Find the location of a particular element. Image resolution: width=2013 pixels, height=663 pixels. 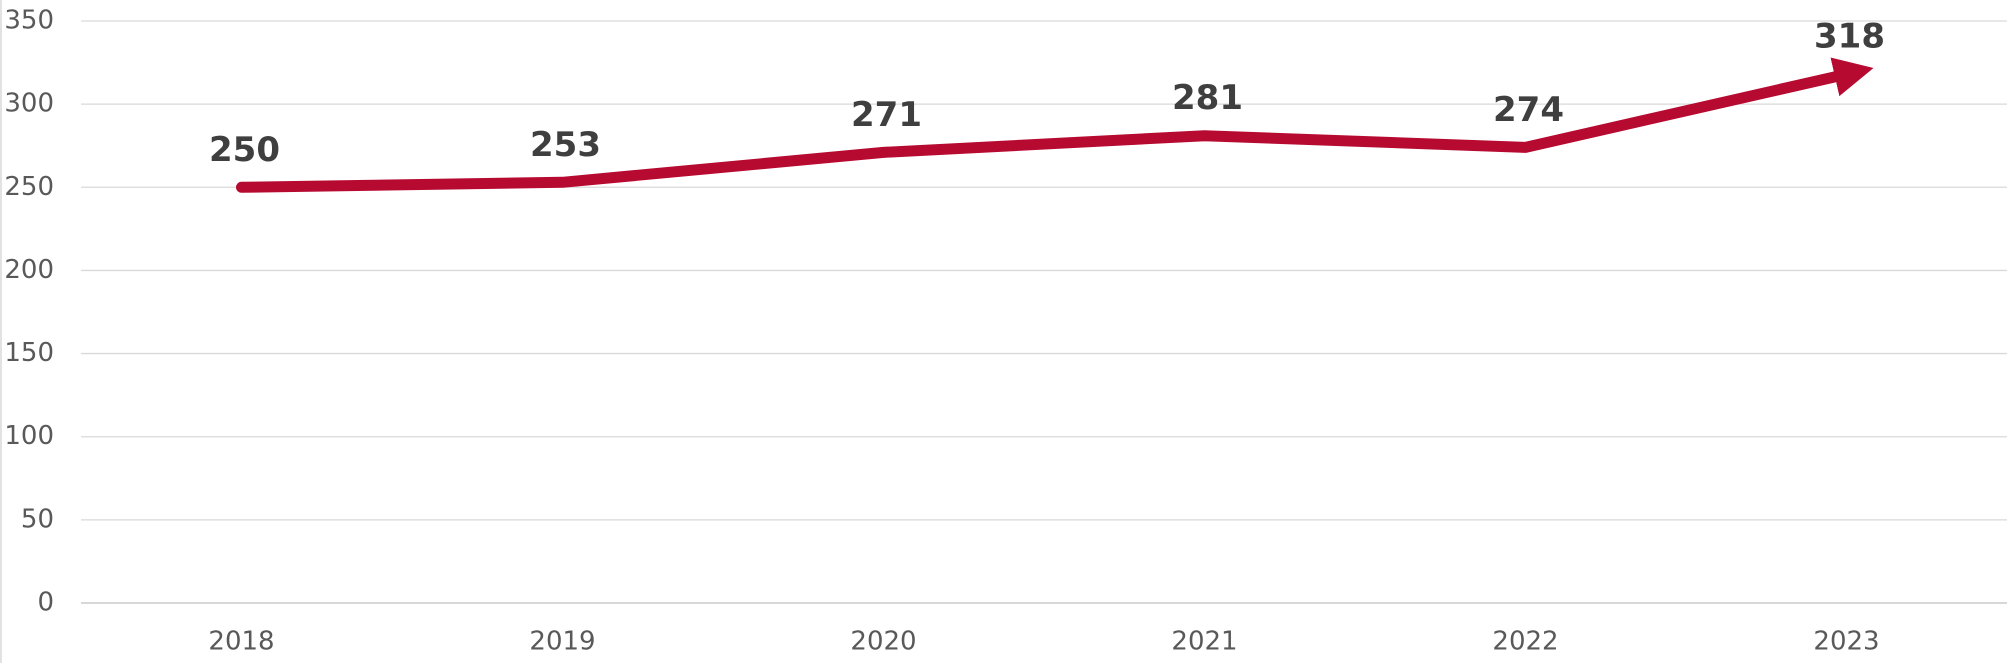

data-label: 253 is located at coordinates (565, 145).